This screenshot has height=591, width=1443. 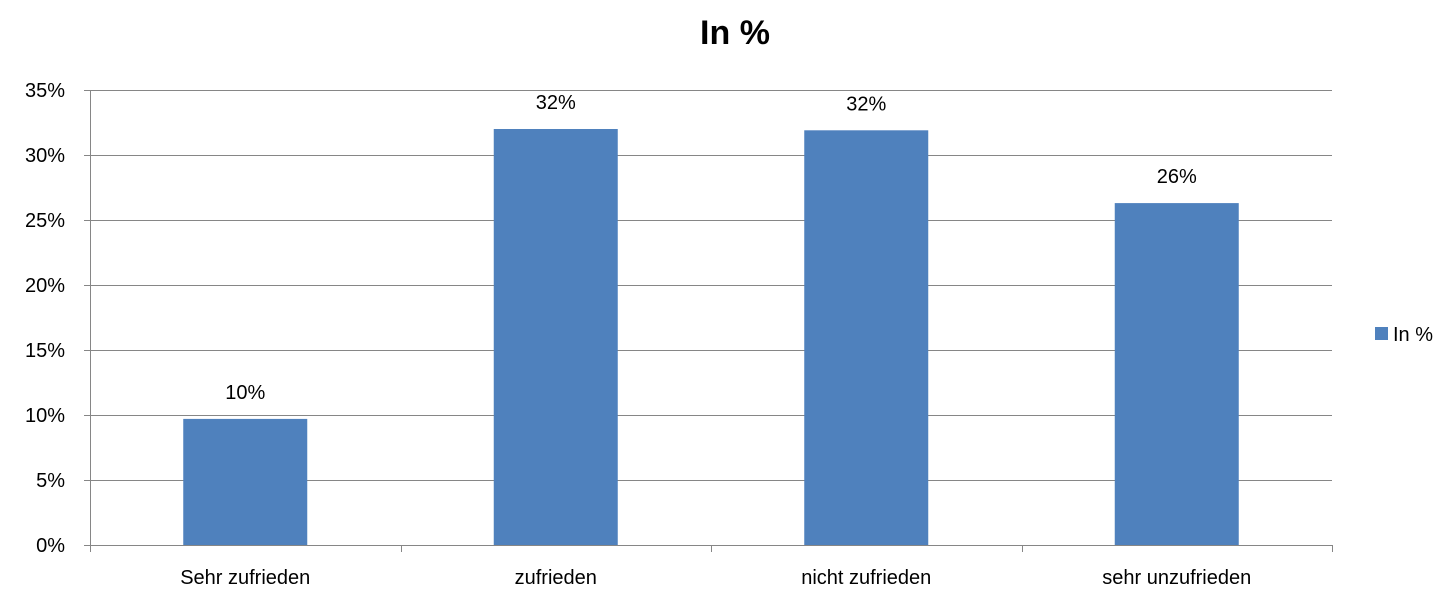 I want to click on y-tick-label: 25%, so click(x=45, y=221).